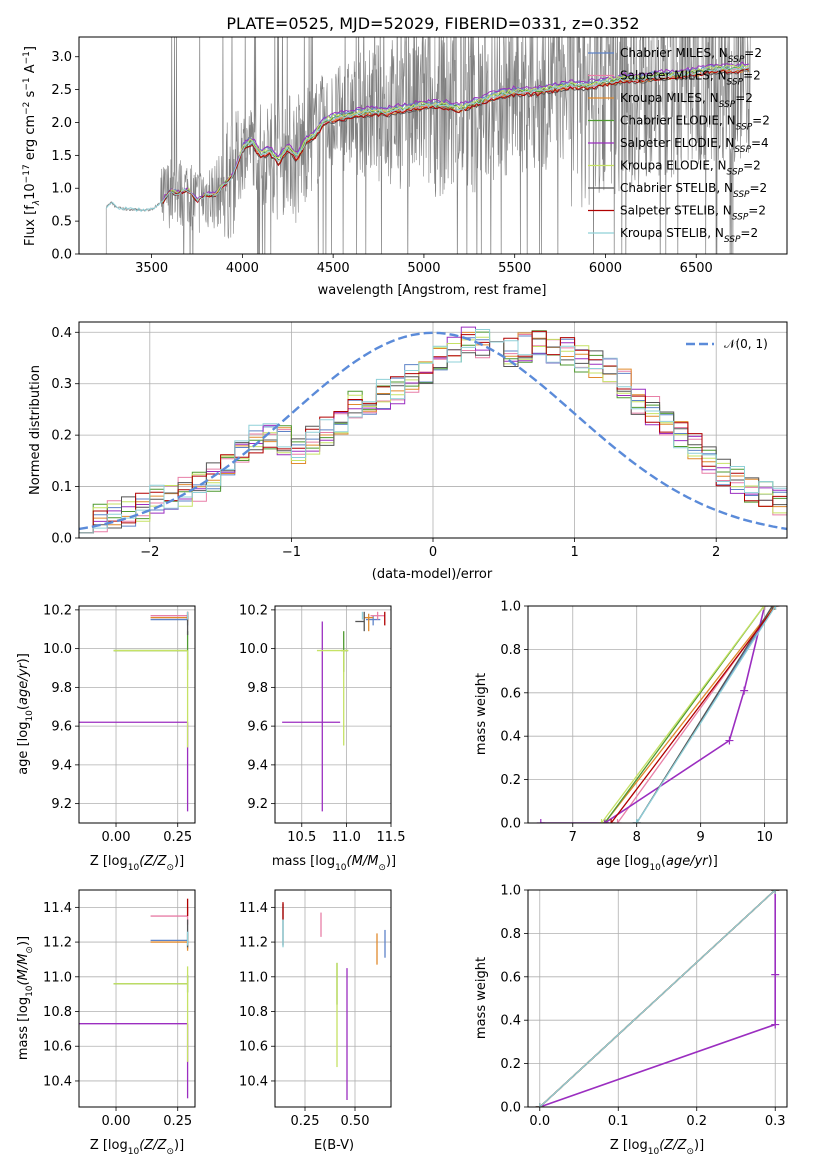 The height and width of the screenshot is (1170, 819). I want to click on x-tick-label: 11.5, so click(391, 837).